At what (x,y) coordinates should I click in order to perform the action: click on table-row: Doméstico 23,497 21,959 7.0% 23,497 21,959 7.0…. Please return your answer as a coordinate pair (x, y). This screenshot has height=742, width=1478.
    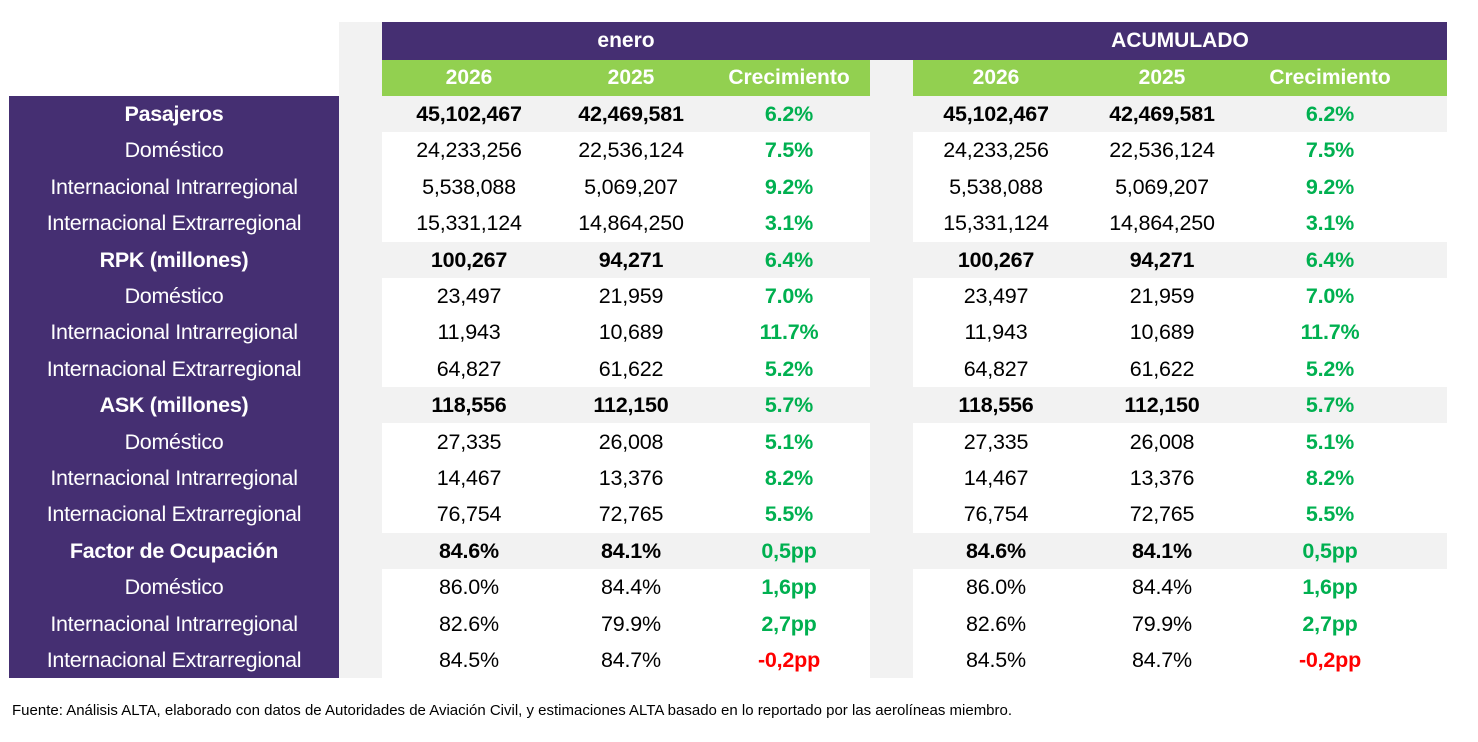
    Looking at the image, I should click on (739, 296).